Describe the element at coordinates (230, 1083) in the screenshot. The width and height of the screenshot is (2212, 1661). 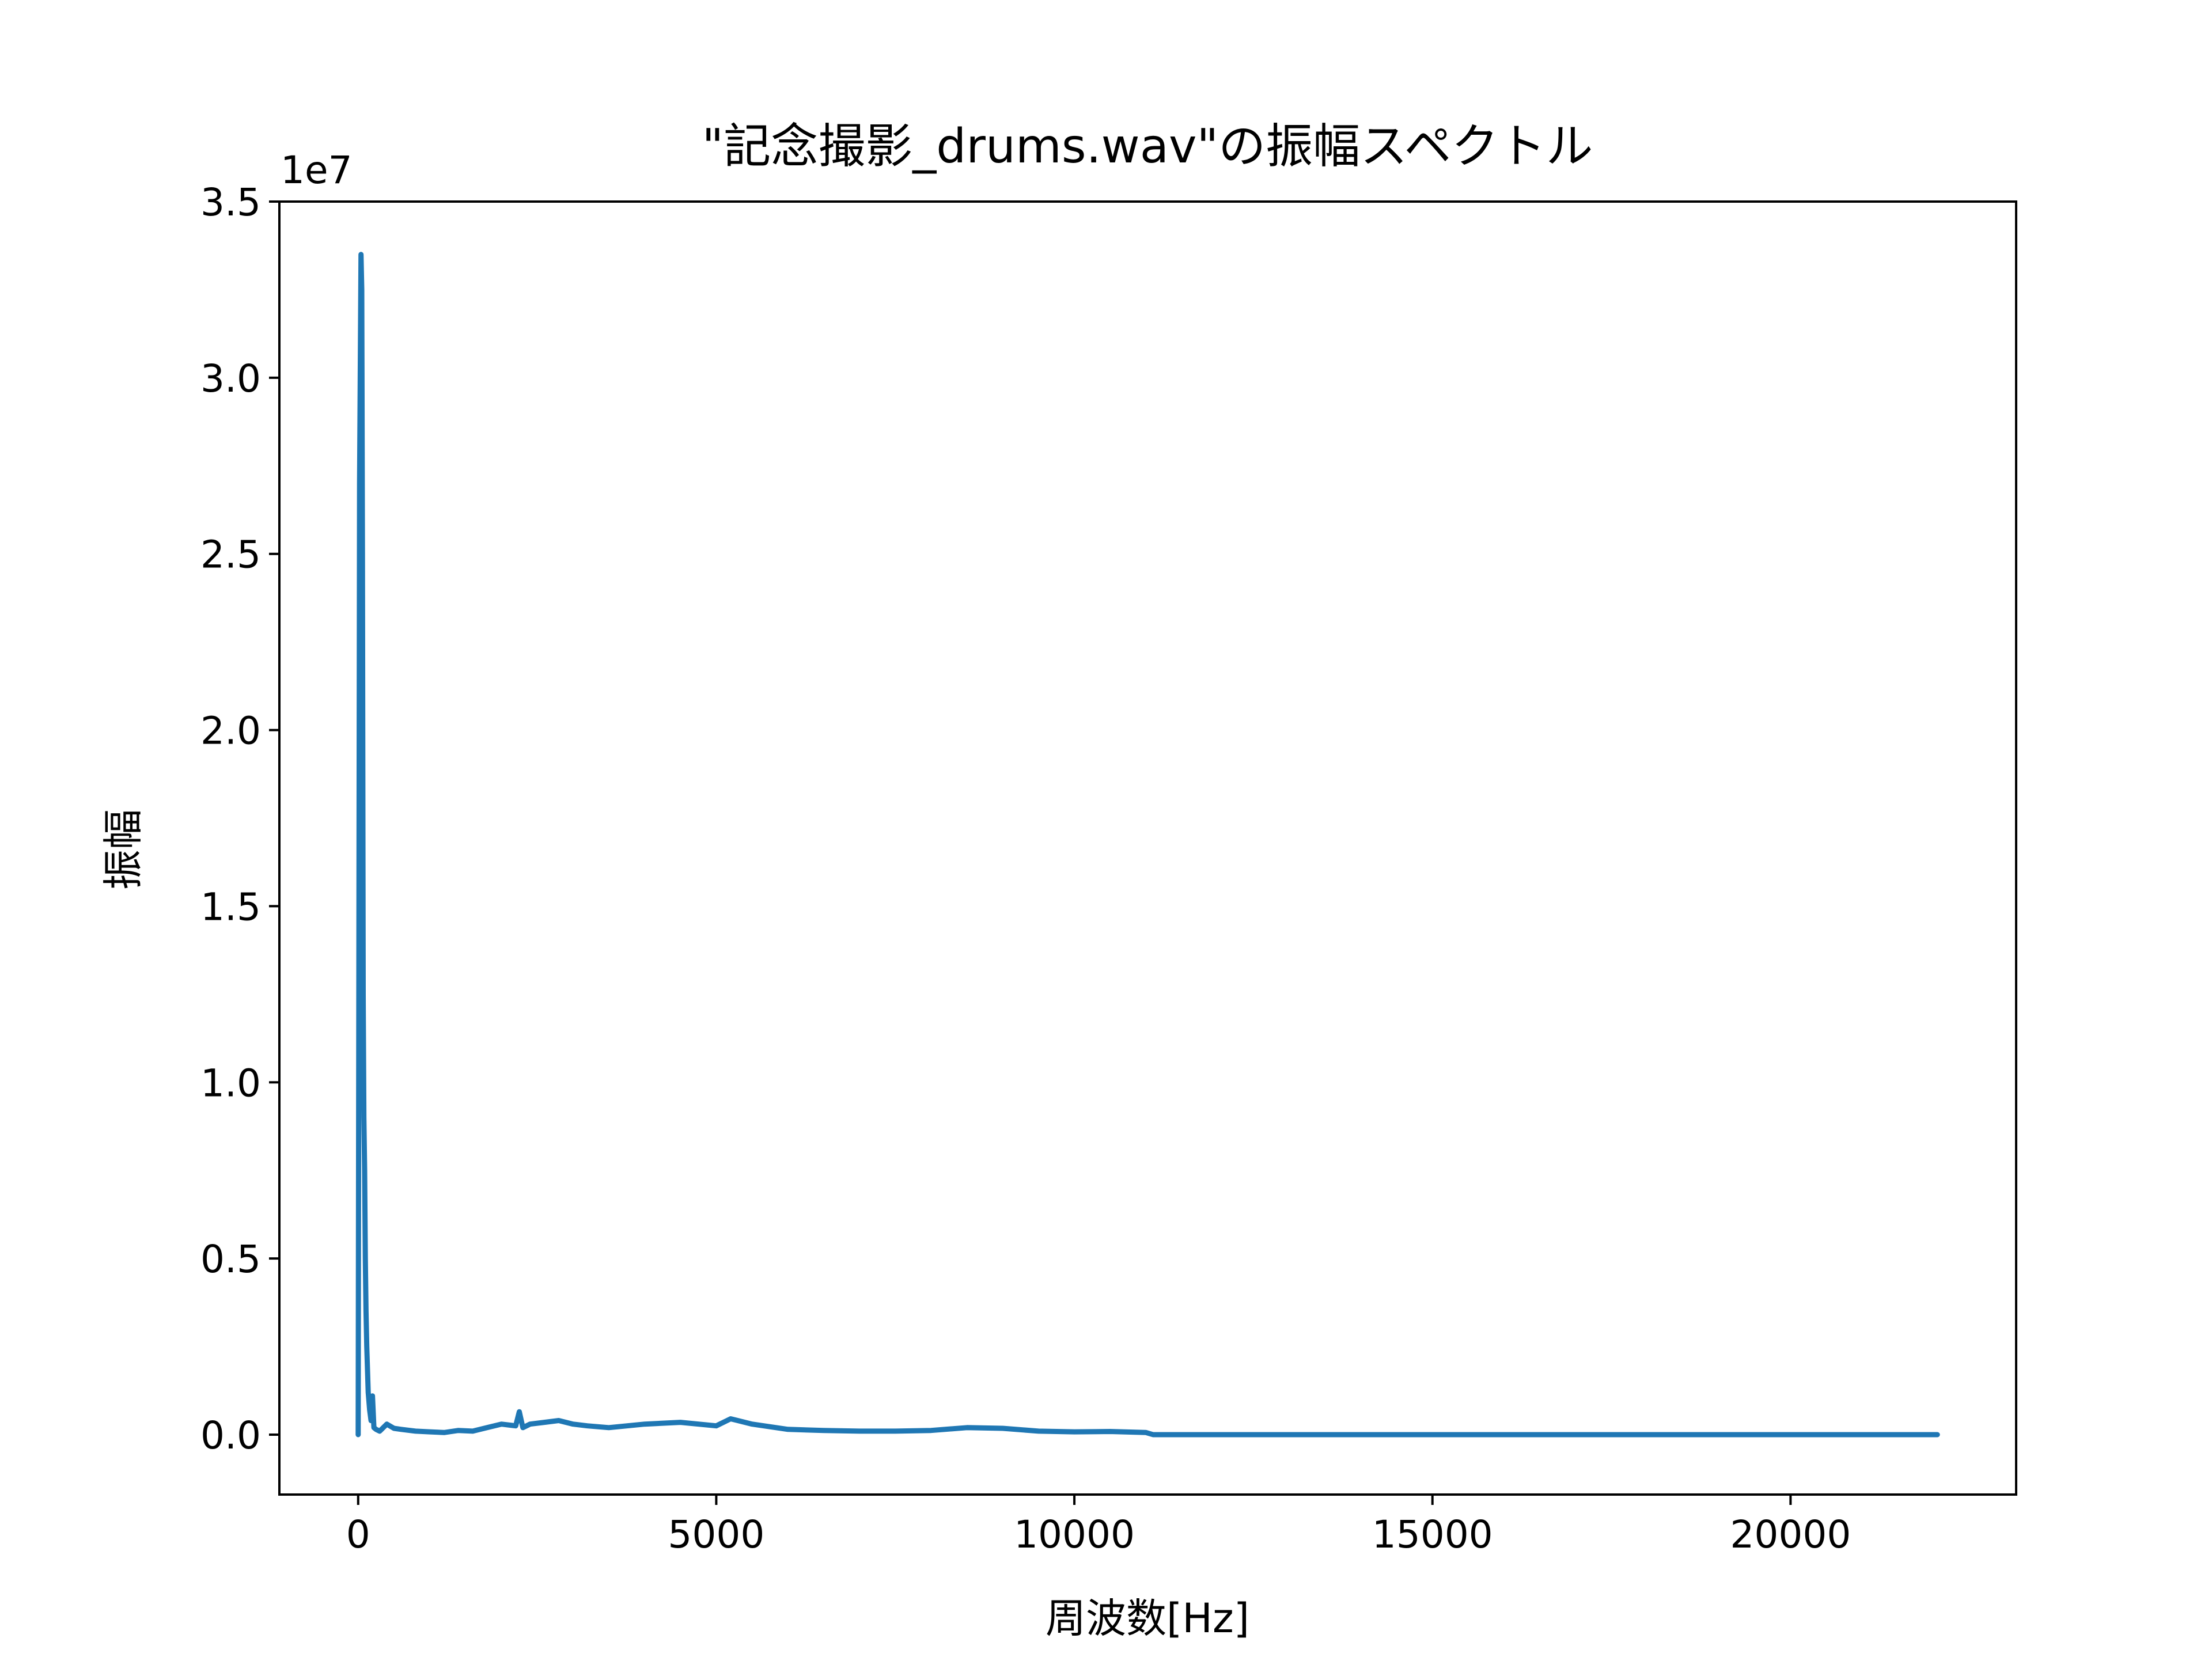
I see `y-tick-label: 1.0` at that location.